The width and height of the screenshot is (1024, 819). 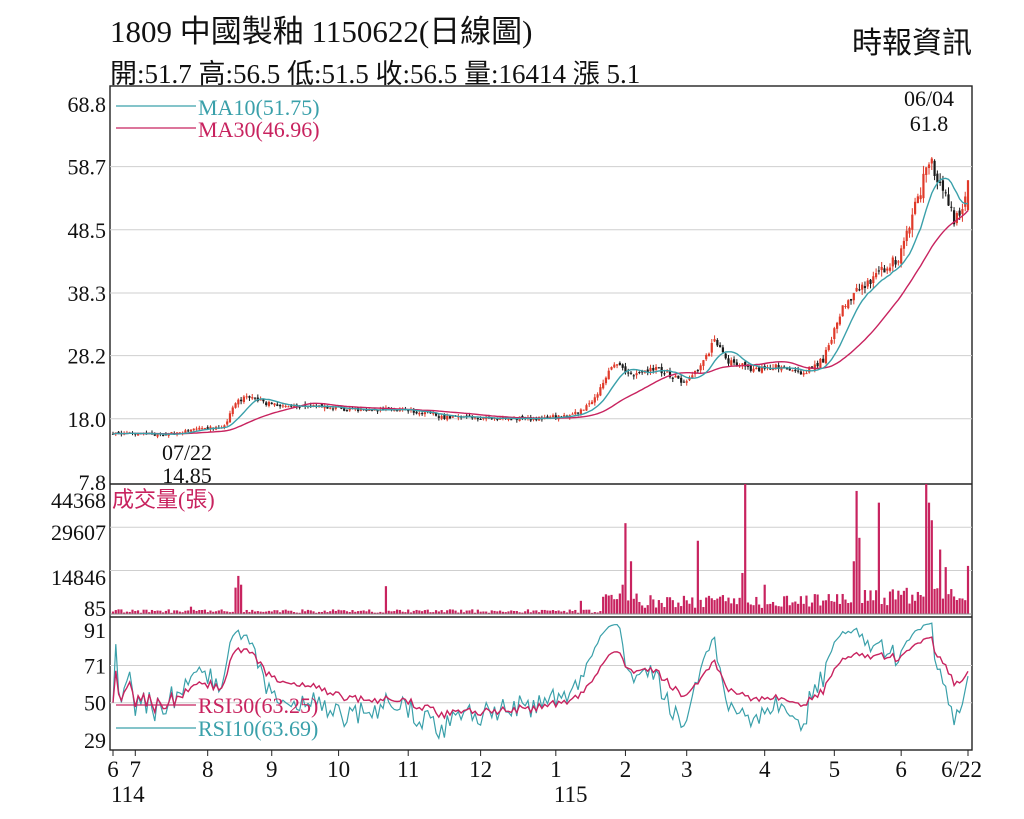 I want to click on rsi-panel: RSI30(63.25)RSI10(63.69), so click(x=540, y=681).